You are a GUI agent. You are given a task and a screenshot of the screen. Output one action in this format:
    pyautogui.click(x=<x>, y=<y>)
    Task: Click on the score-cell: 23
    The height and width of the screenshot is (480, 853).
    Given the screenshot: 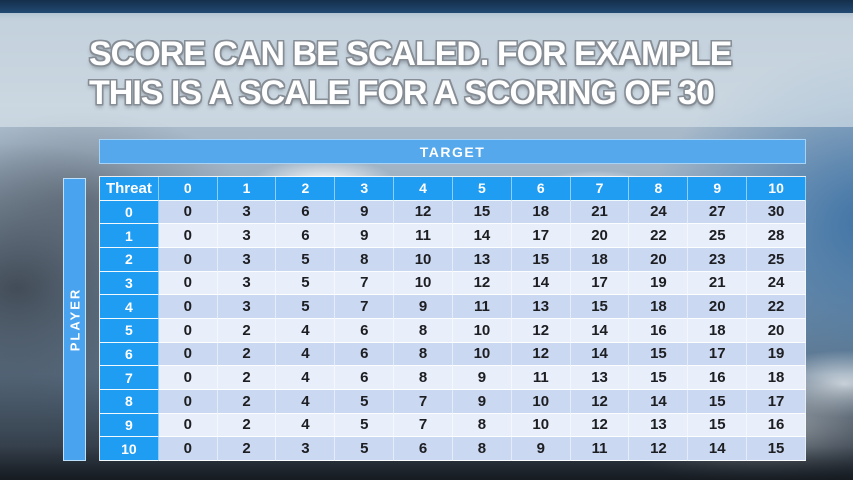 What is the action you would take?
    pyautogui.click(x=718, y=259)
    